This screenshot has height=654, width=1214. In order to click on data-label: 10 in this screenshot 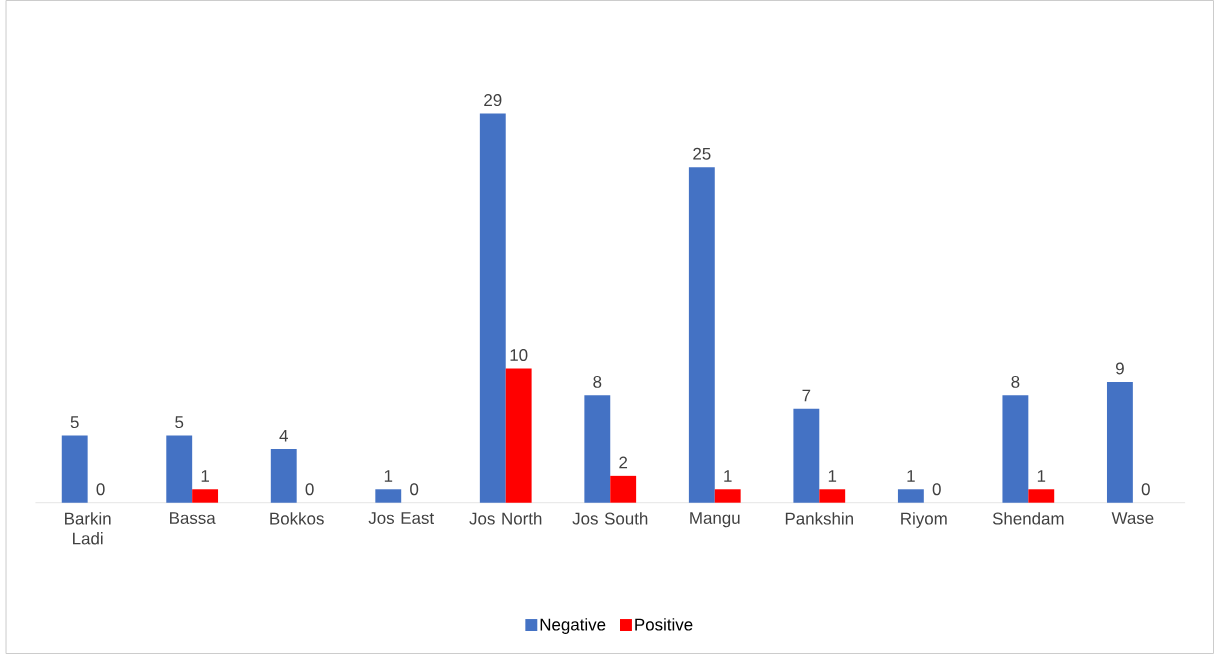, I will do `click(519, 355)`.